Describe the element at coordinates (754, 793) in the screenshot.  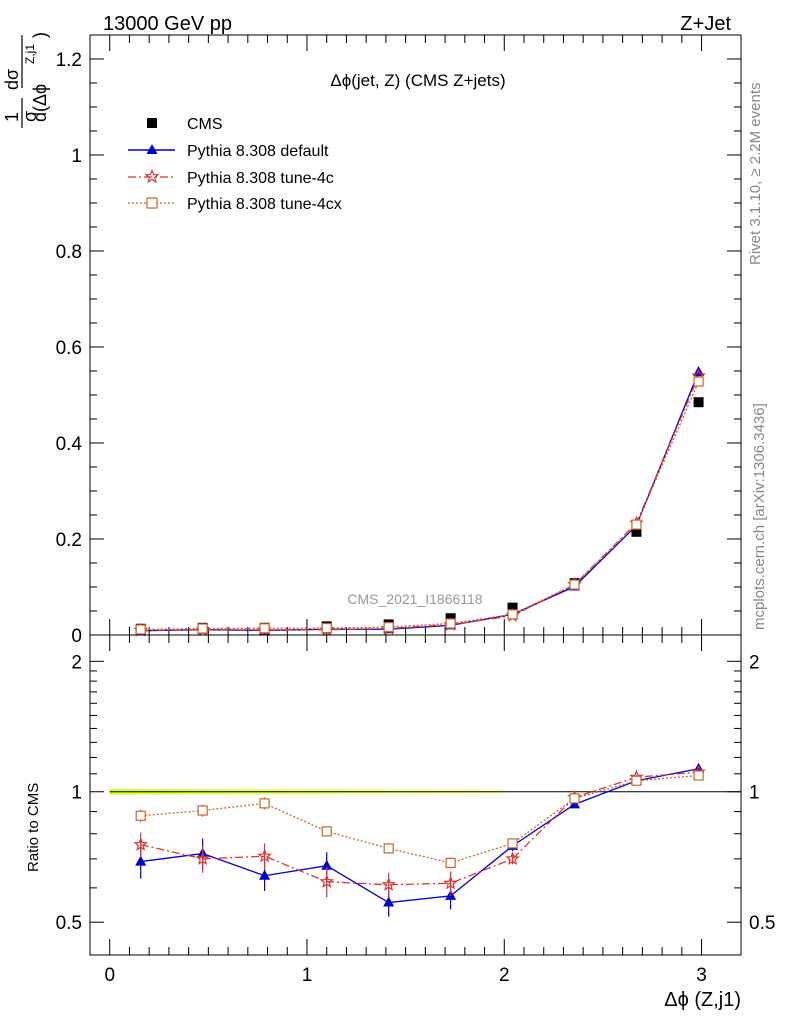
I see `ratio-y-tick-label-right: 1` at that location.